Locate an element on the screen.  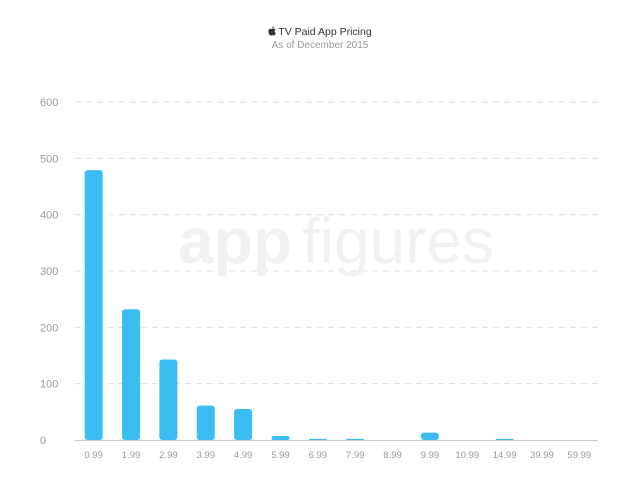
y-tick-label: 500 is located at coordinates (49, 159).